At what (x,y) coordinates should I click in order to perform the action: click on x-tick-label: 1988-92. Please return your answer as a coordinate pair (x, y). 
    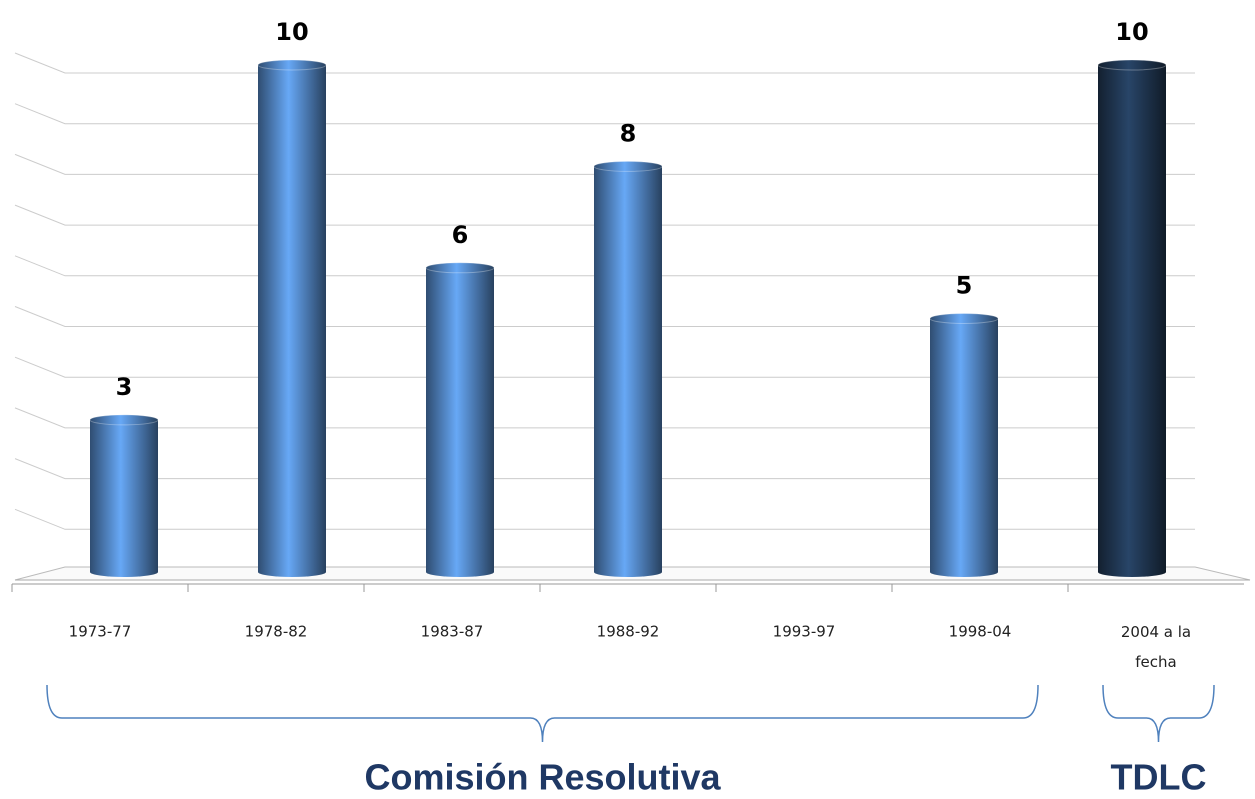
    Looking at the image, I should click on (628, 632).